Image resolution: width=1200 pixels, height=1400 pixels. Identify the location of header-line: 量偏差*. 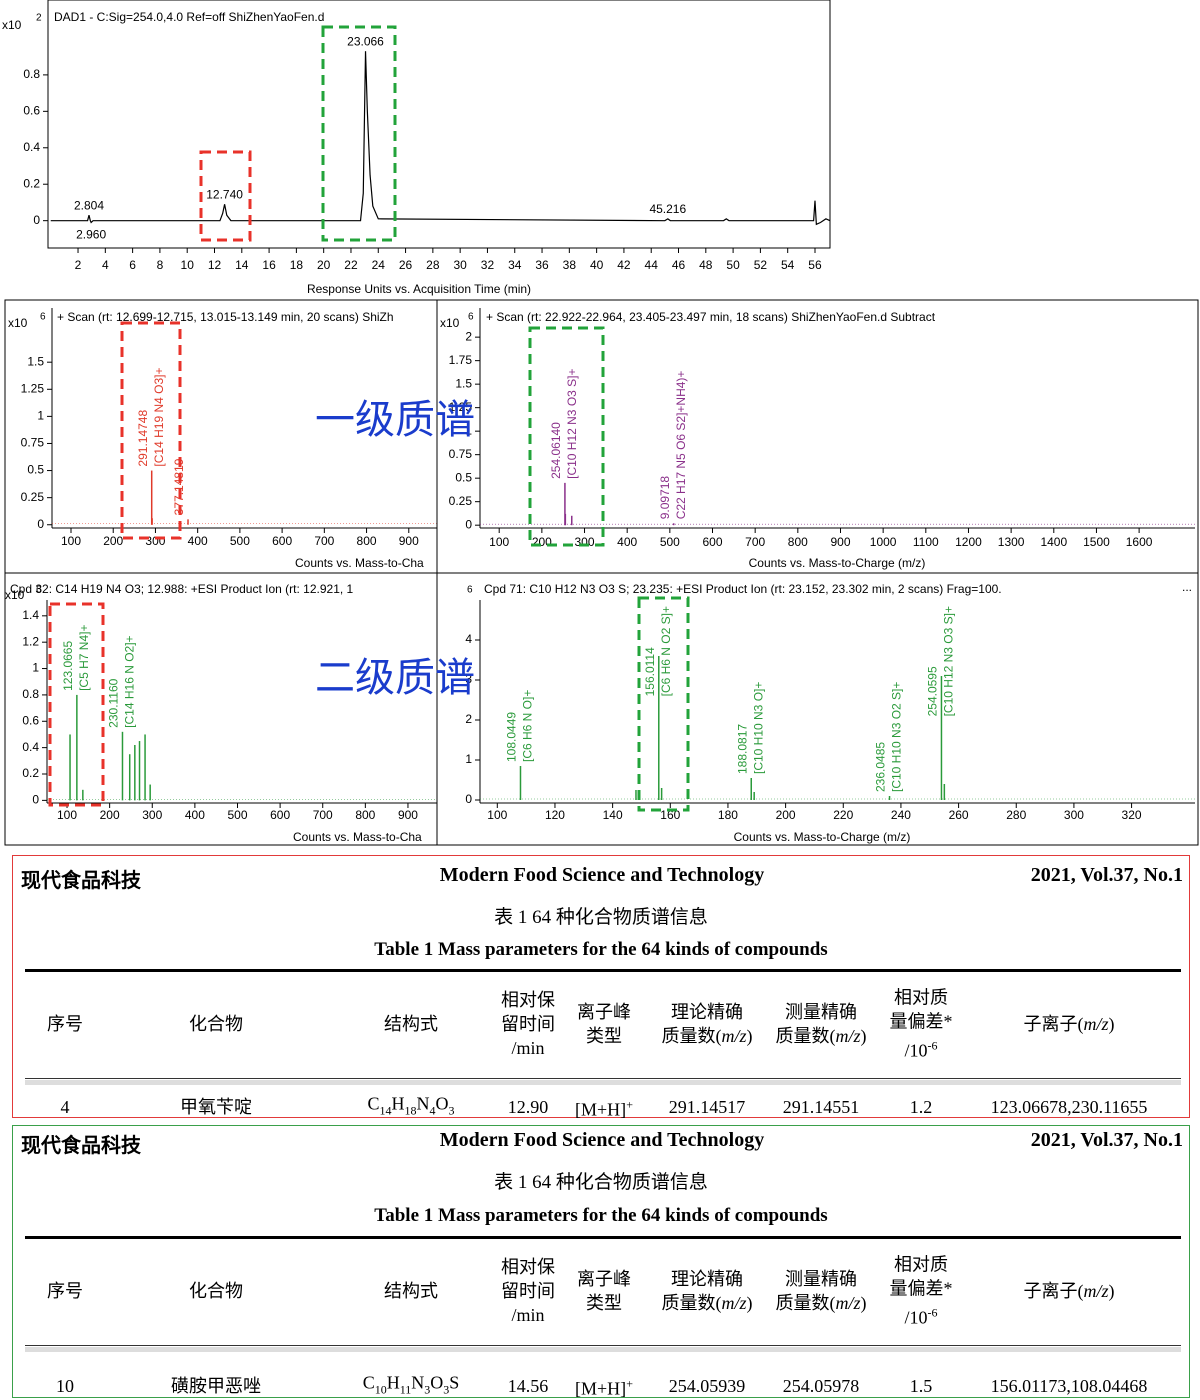
(921, 1288).